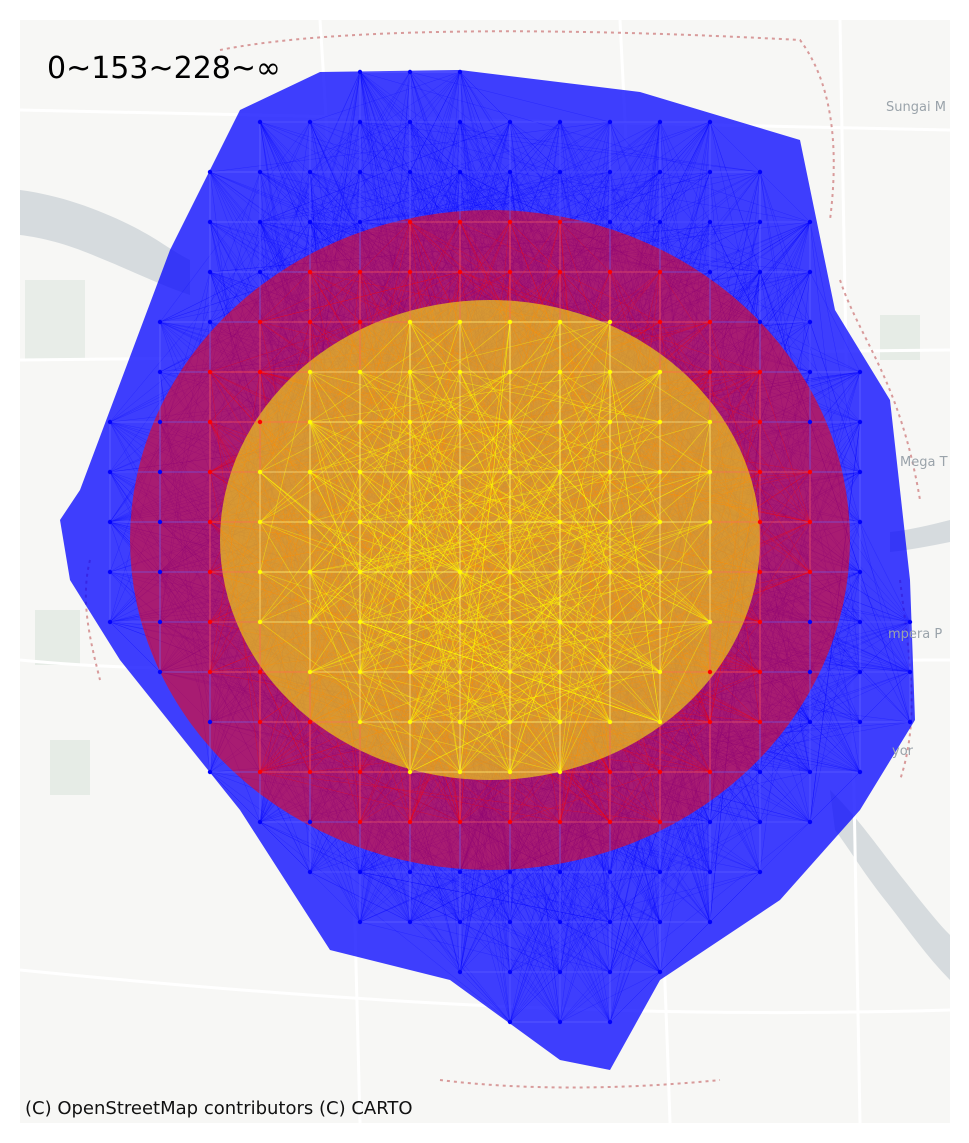 The width and height of the screenshot is (969, 1143). I want to click on river-upper-left, so click(105, 242).